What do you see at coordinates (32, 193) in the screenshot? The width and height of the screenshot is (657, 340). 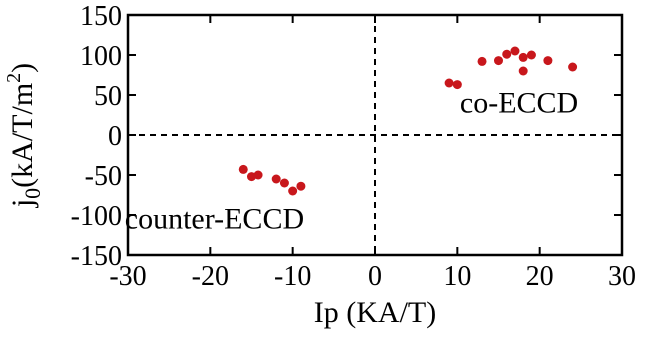 I see `y-label-subscript: 0` at bounding box center [32, 193].